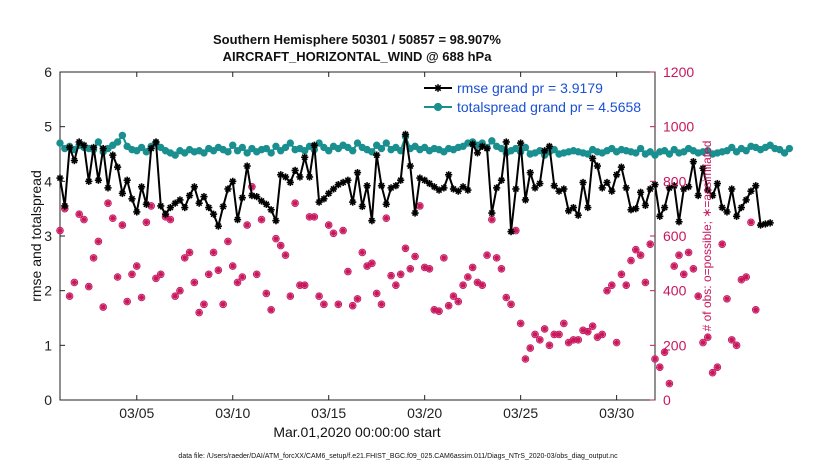 The width and height of the screenshot is (830, 470). I want to click on y-right-tick-label: 0, so click(667, 400).